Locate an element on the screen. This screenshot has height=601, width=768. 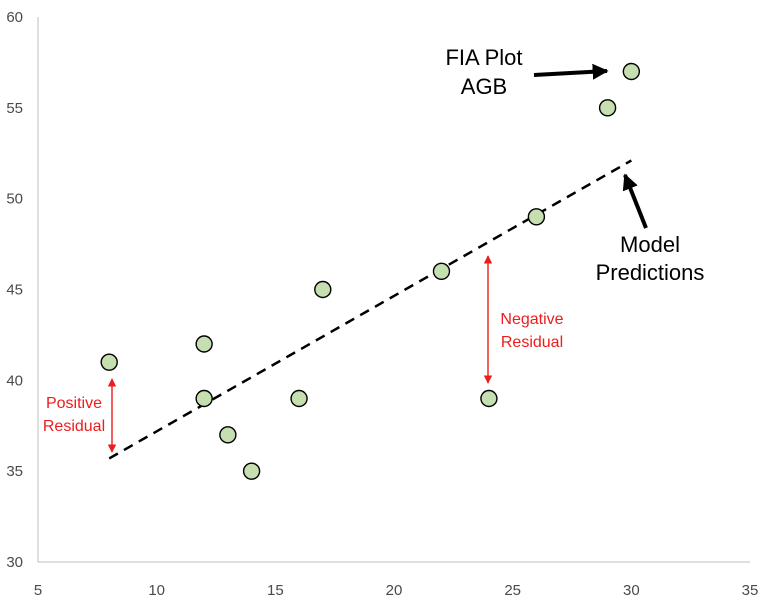
y-tick-label: 50 is located at coordinates (14, 199).